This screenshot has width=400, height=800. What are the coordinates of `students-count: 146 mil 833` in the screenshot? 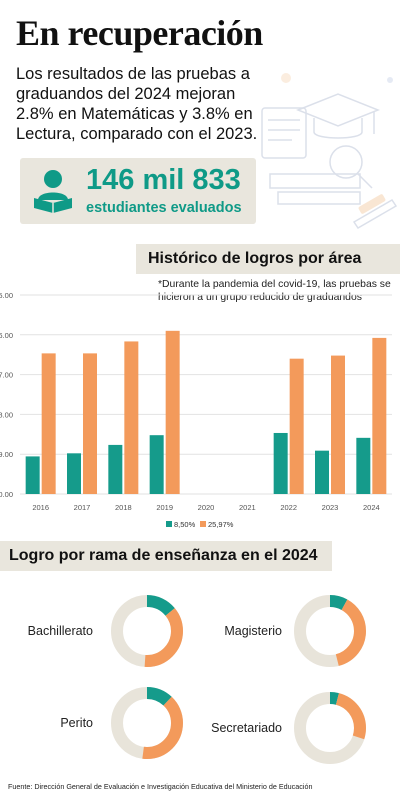 It's located at (163, 180).